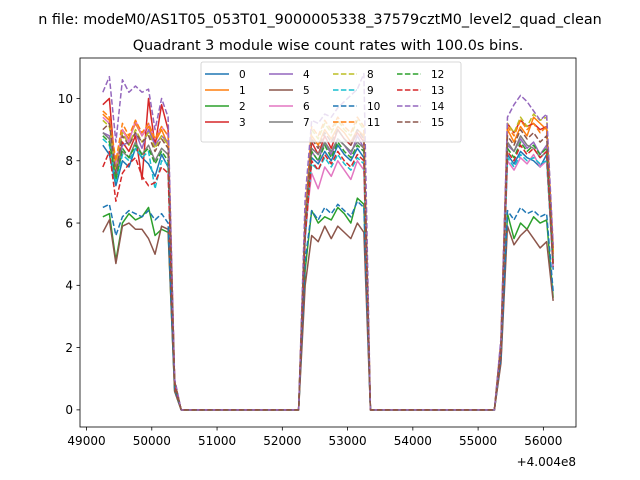 The width and height of the screenshot is (640, 480). I want to click on legend-label-0: 0, so click(242, 75).